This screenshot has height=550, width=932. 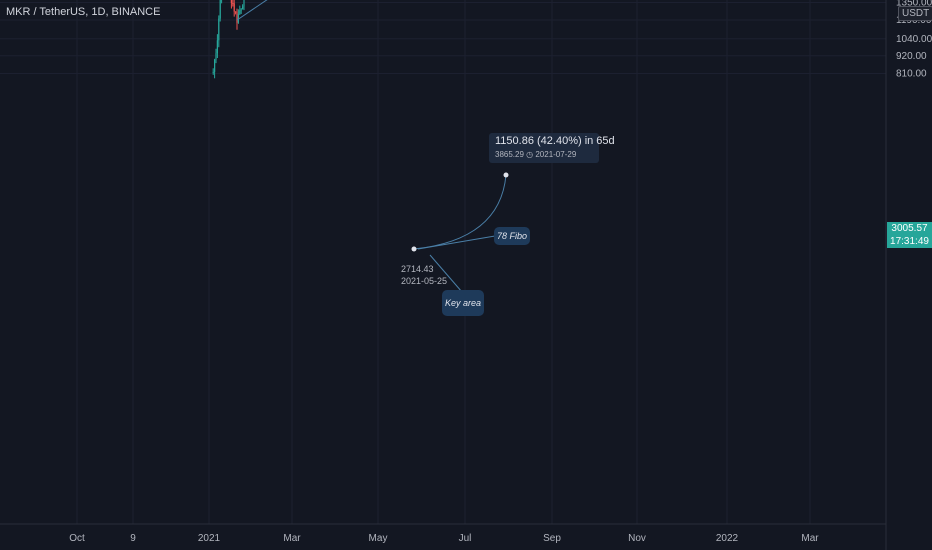 I want to click on time-tick-label: Jul, so click(x=465, y=538).